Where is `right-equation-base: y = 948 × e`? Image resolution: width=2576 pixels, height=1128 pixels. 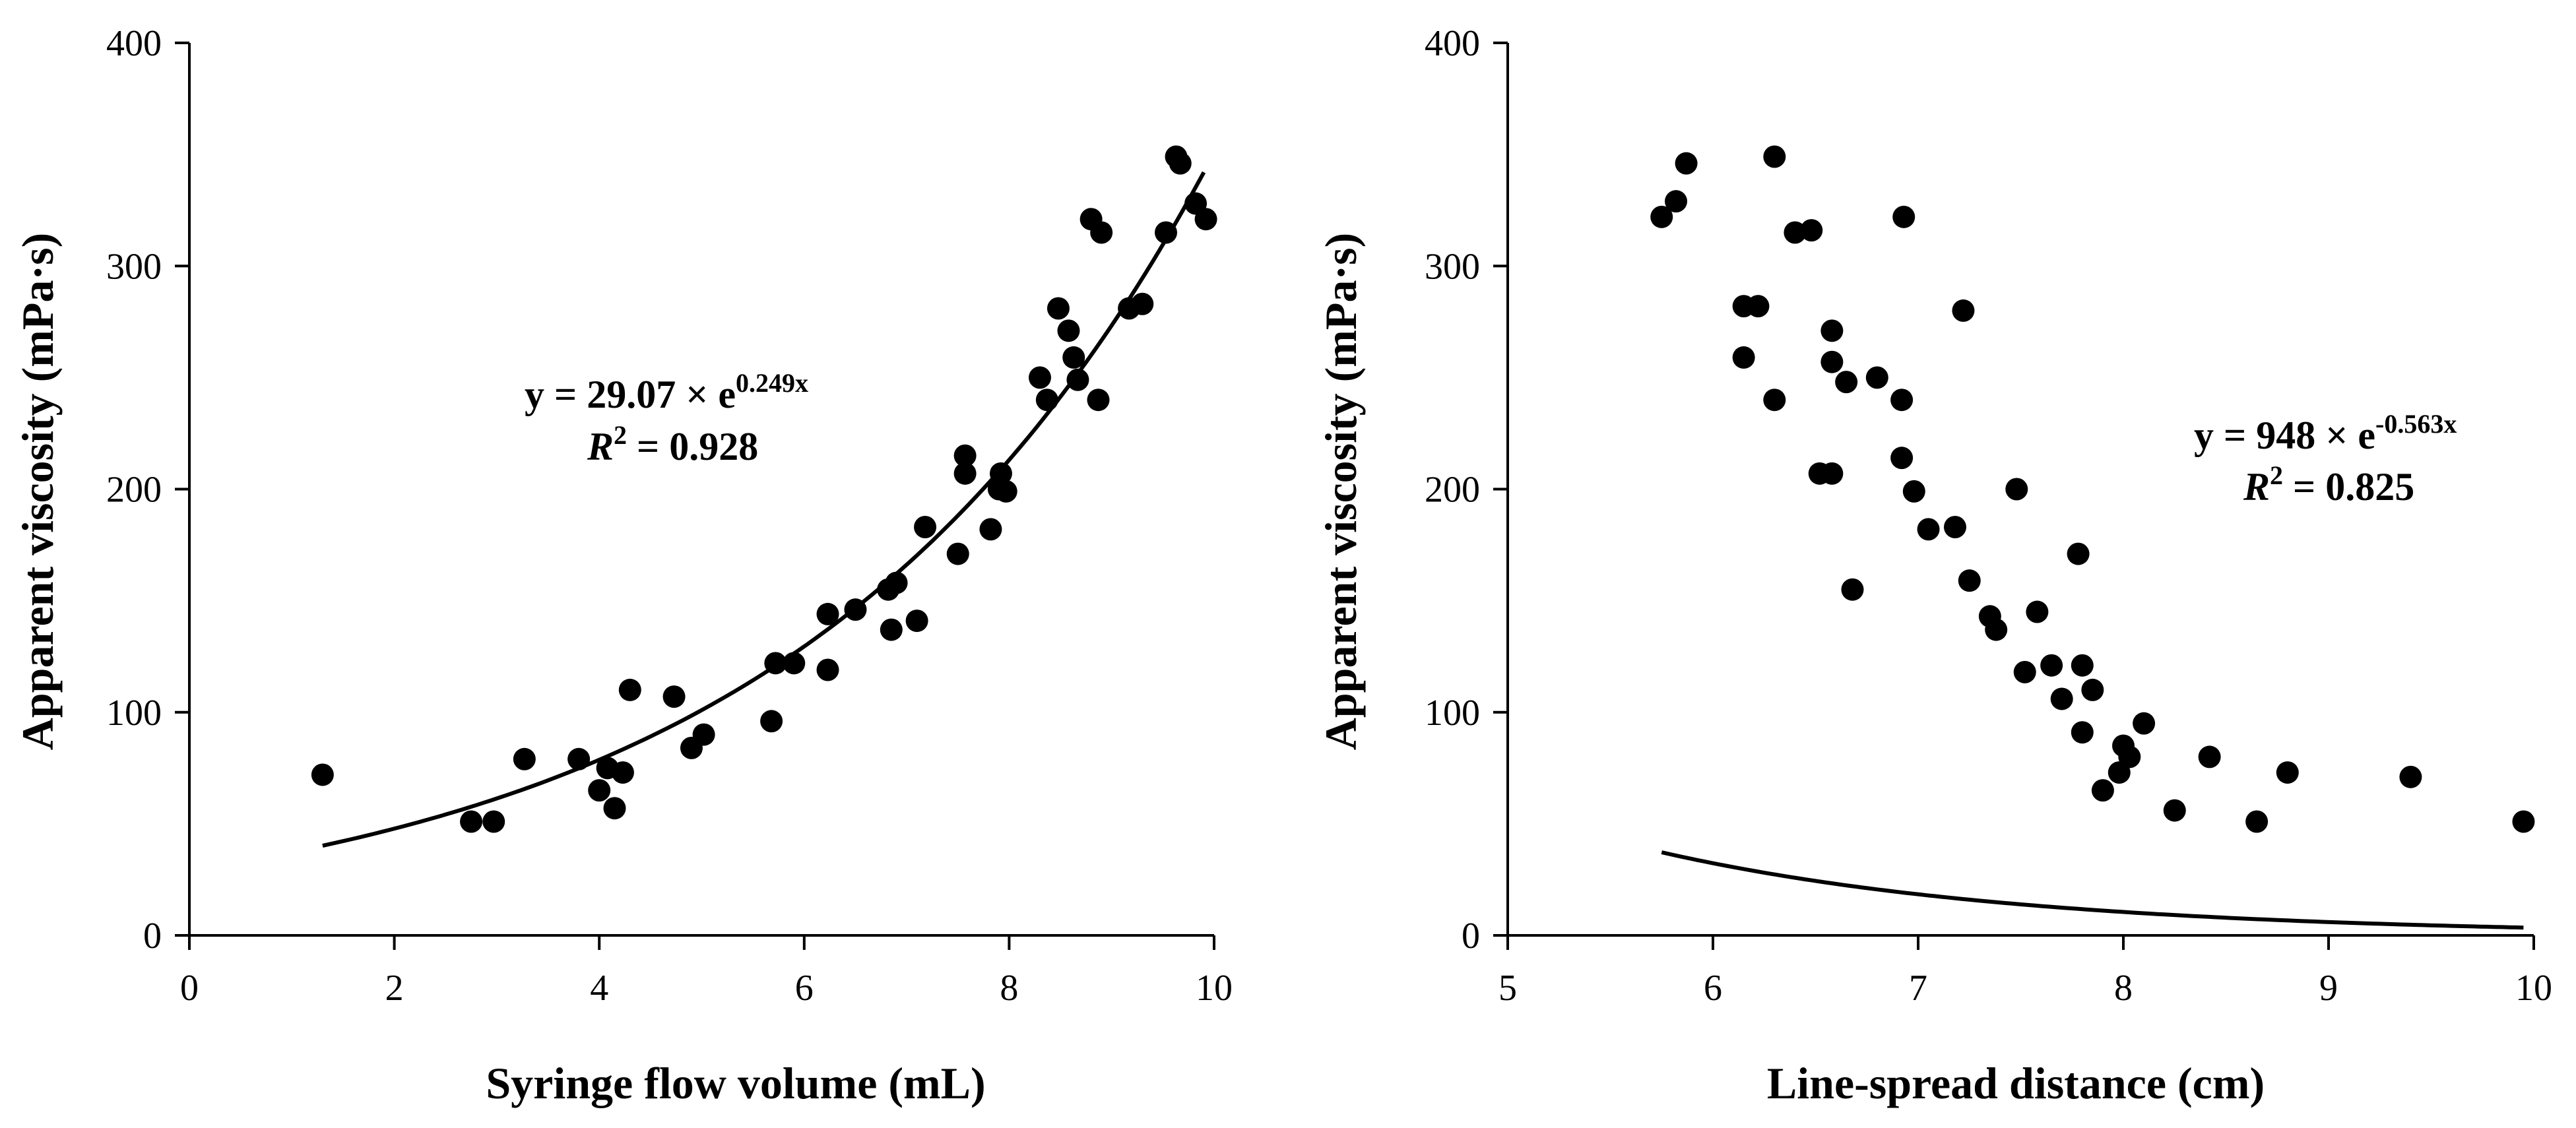 right-equation-base: y = 948 × e is located at coordinates (2284, 435).